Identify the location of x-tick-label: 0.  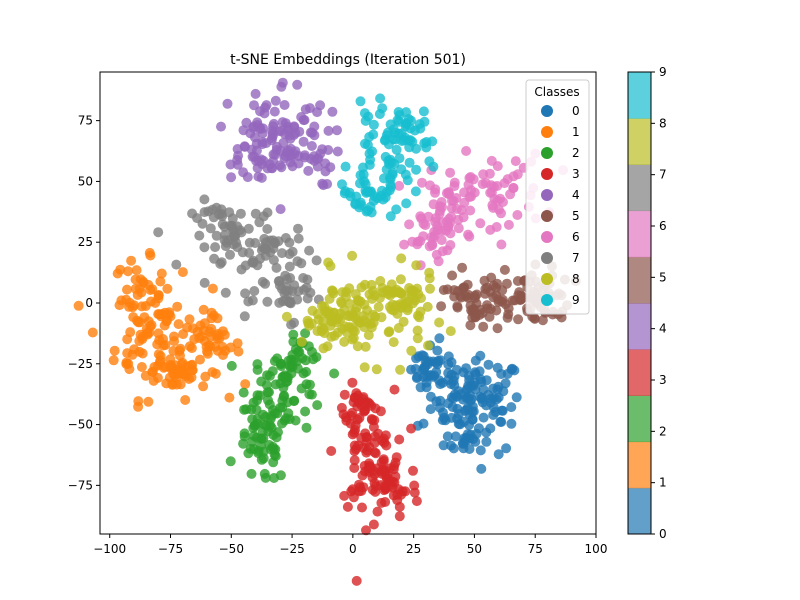
(353, 549).